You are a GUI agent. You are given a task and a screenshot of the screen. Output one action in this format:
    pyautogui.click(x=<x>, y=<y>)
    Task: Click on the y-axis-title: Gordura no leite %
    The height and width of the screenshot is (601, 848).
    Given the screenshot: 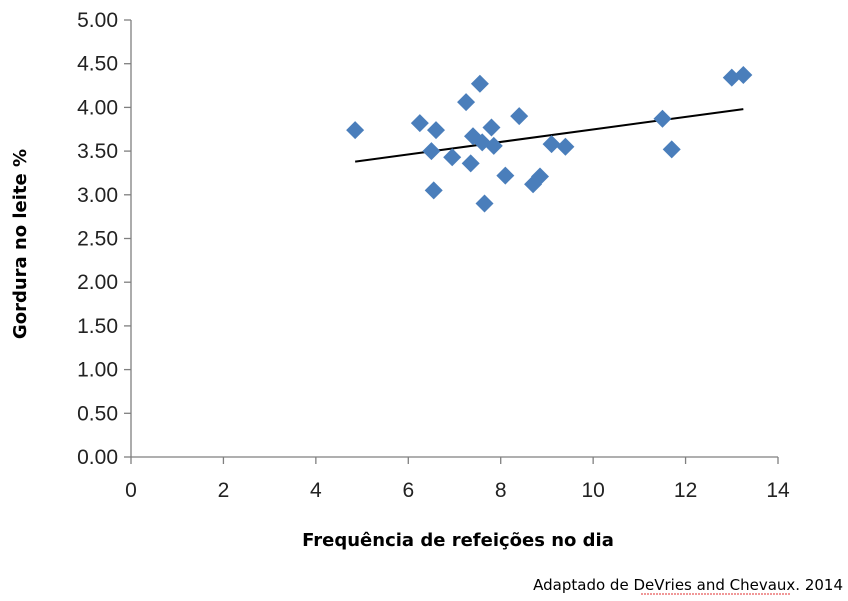 What is the action you would take?
    pyautogui.click(x=20, y=244)
    